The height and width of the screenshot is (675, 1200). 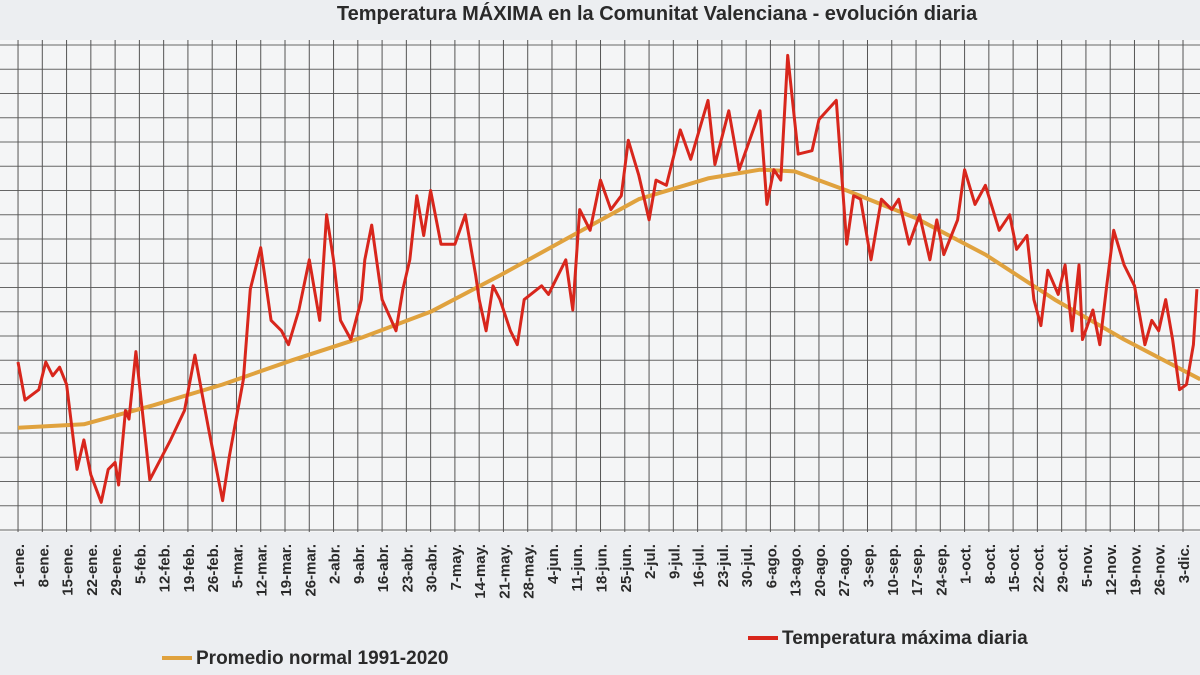 What do you see at coordinates (43, 565) in the screenshot?
I see `x-tick-label: 8-ene.` at bounding box center [43, 565].